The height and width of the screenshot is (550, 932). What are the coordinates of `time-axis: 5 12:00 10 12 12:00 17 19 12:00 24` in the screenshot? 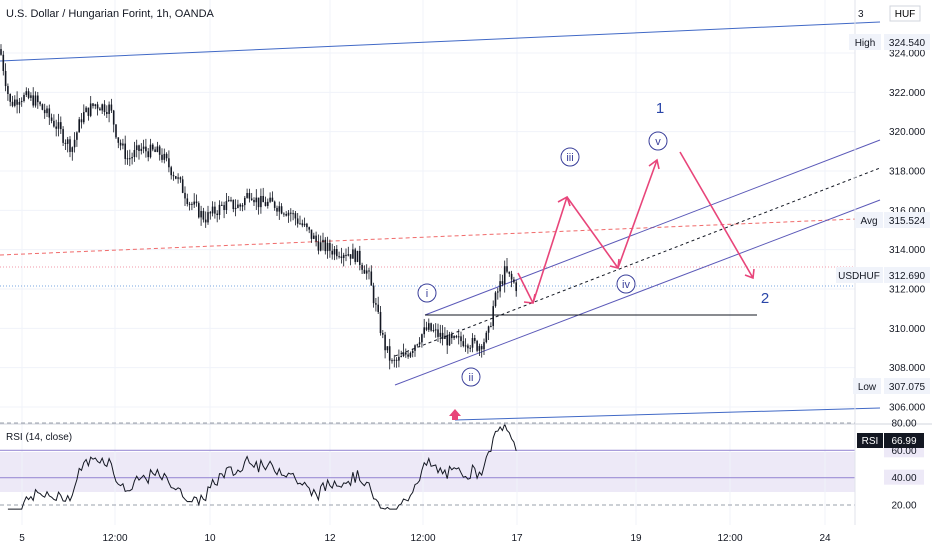 It's located at (425, 538).